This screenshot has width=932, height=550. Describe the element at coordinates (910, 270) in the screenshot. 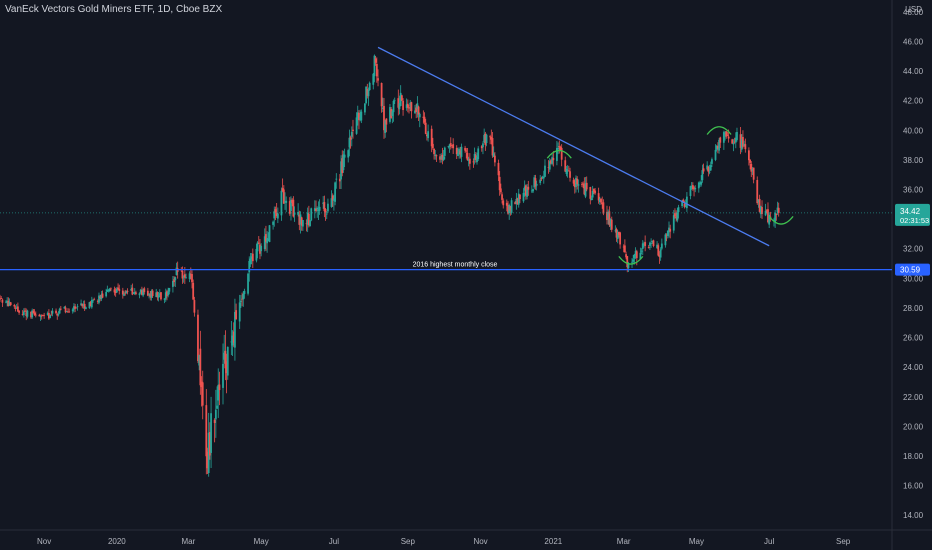

I see `support-price-value: 30.59` at that location.